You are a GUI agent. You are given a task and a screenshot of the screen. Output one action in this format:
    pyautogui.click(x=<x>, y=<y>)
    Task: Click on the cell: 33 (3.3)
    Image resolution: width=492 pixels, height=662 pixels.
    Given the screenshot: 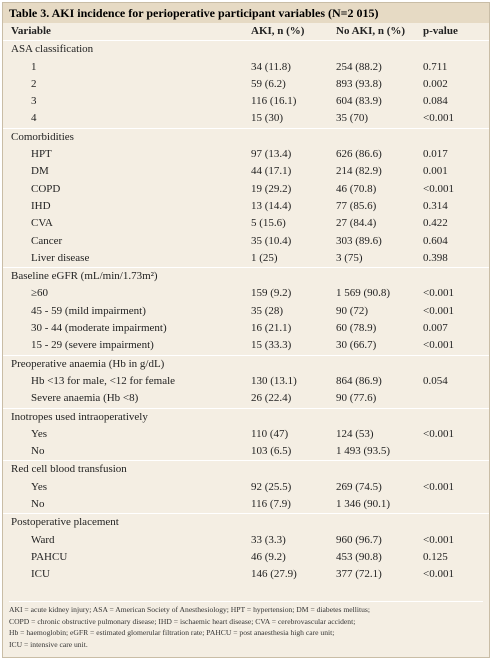 What is the action you would take?
    pyautogui.click(x=268, y=539)
    